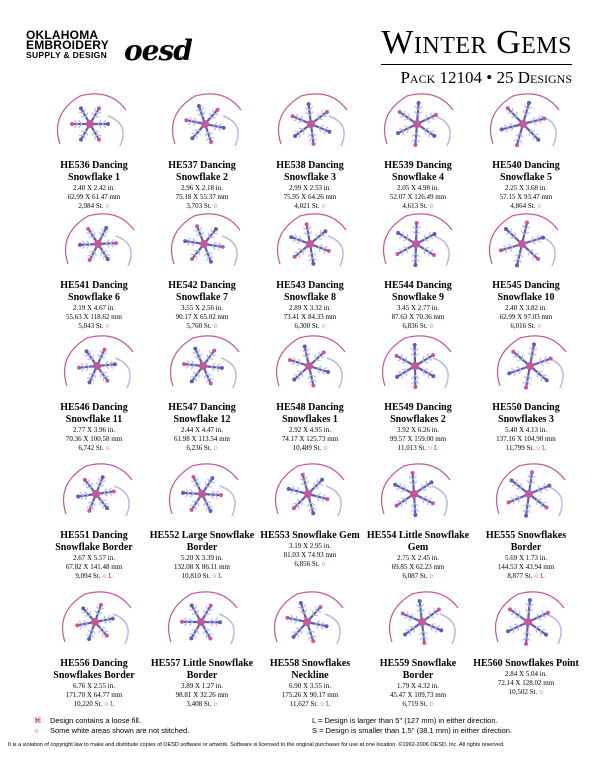 The image size is (600, 776). What do you see at coordinates (94, 171) in the screenshot?
I see `design-name: HE536 Dancing Snowflake 1` at bounding box center [94, 171].